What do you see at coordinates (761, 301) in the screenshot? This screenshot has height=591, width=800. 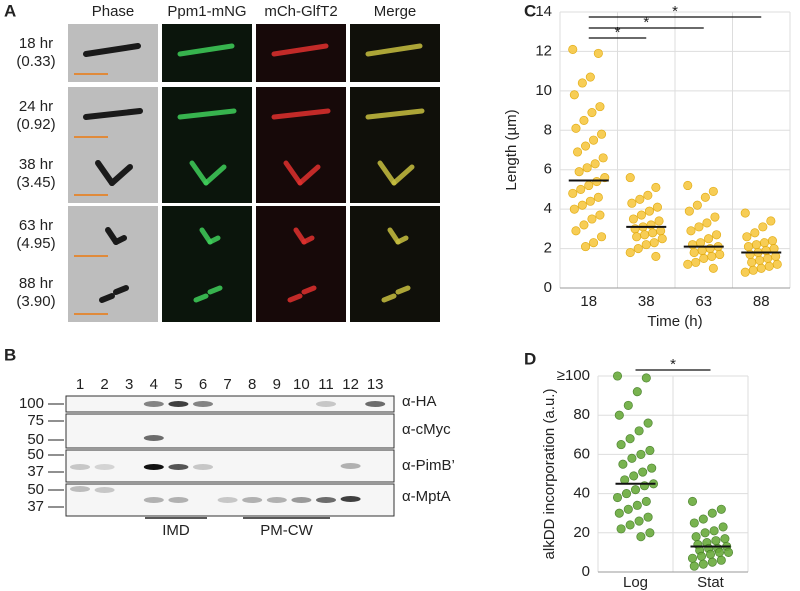 I see `x-tick-label: 88` at bounding box center [761, 301].